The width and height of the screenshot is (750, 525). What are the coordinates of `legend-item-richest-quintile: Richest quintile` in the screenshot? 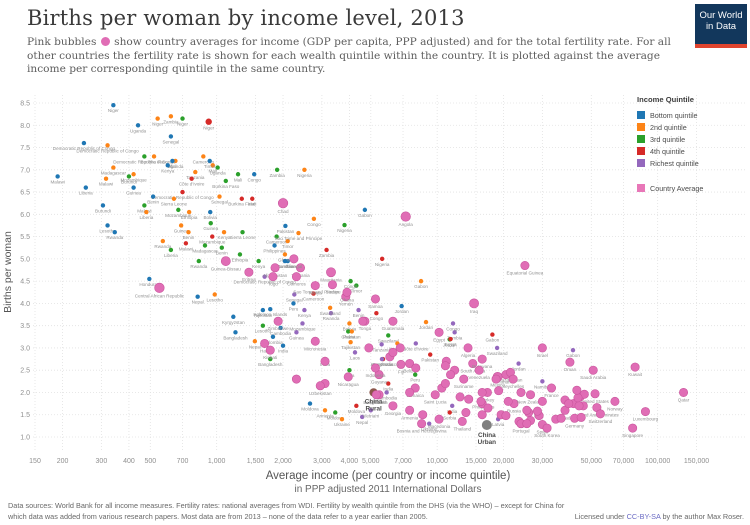 It's located at (670, 163).